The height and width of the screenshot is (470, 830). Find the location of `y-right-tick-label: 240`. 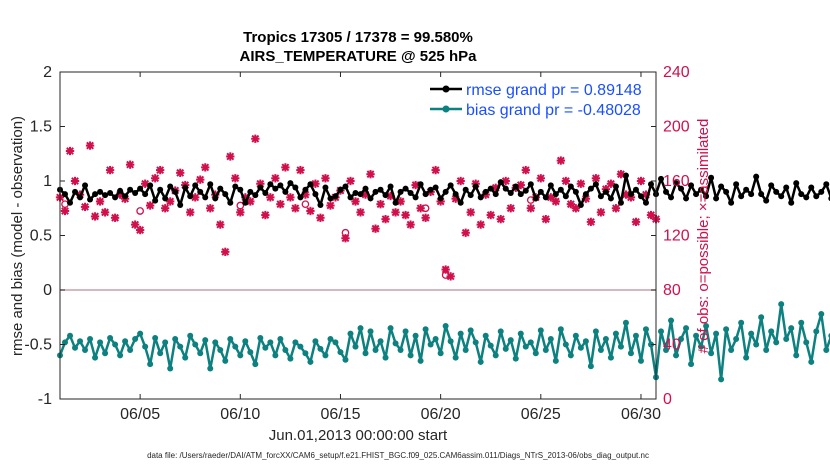

y-right-tick-label: 240 is located at coordinates (676, 72).